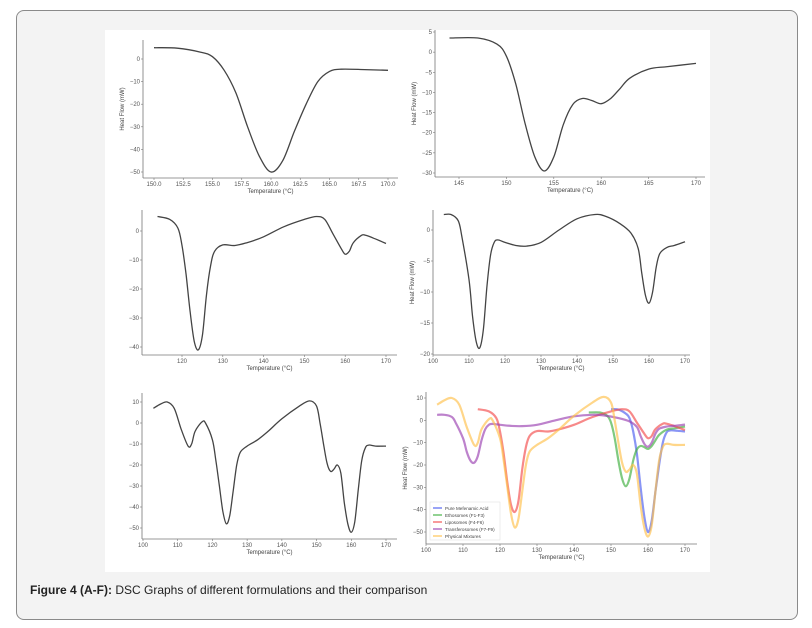 The image size is (812, 628). I want to click on legend-label: Liposomes (F4-F6), so click(464, 522).